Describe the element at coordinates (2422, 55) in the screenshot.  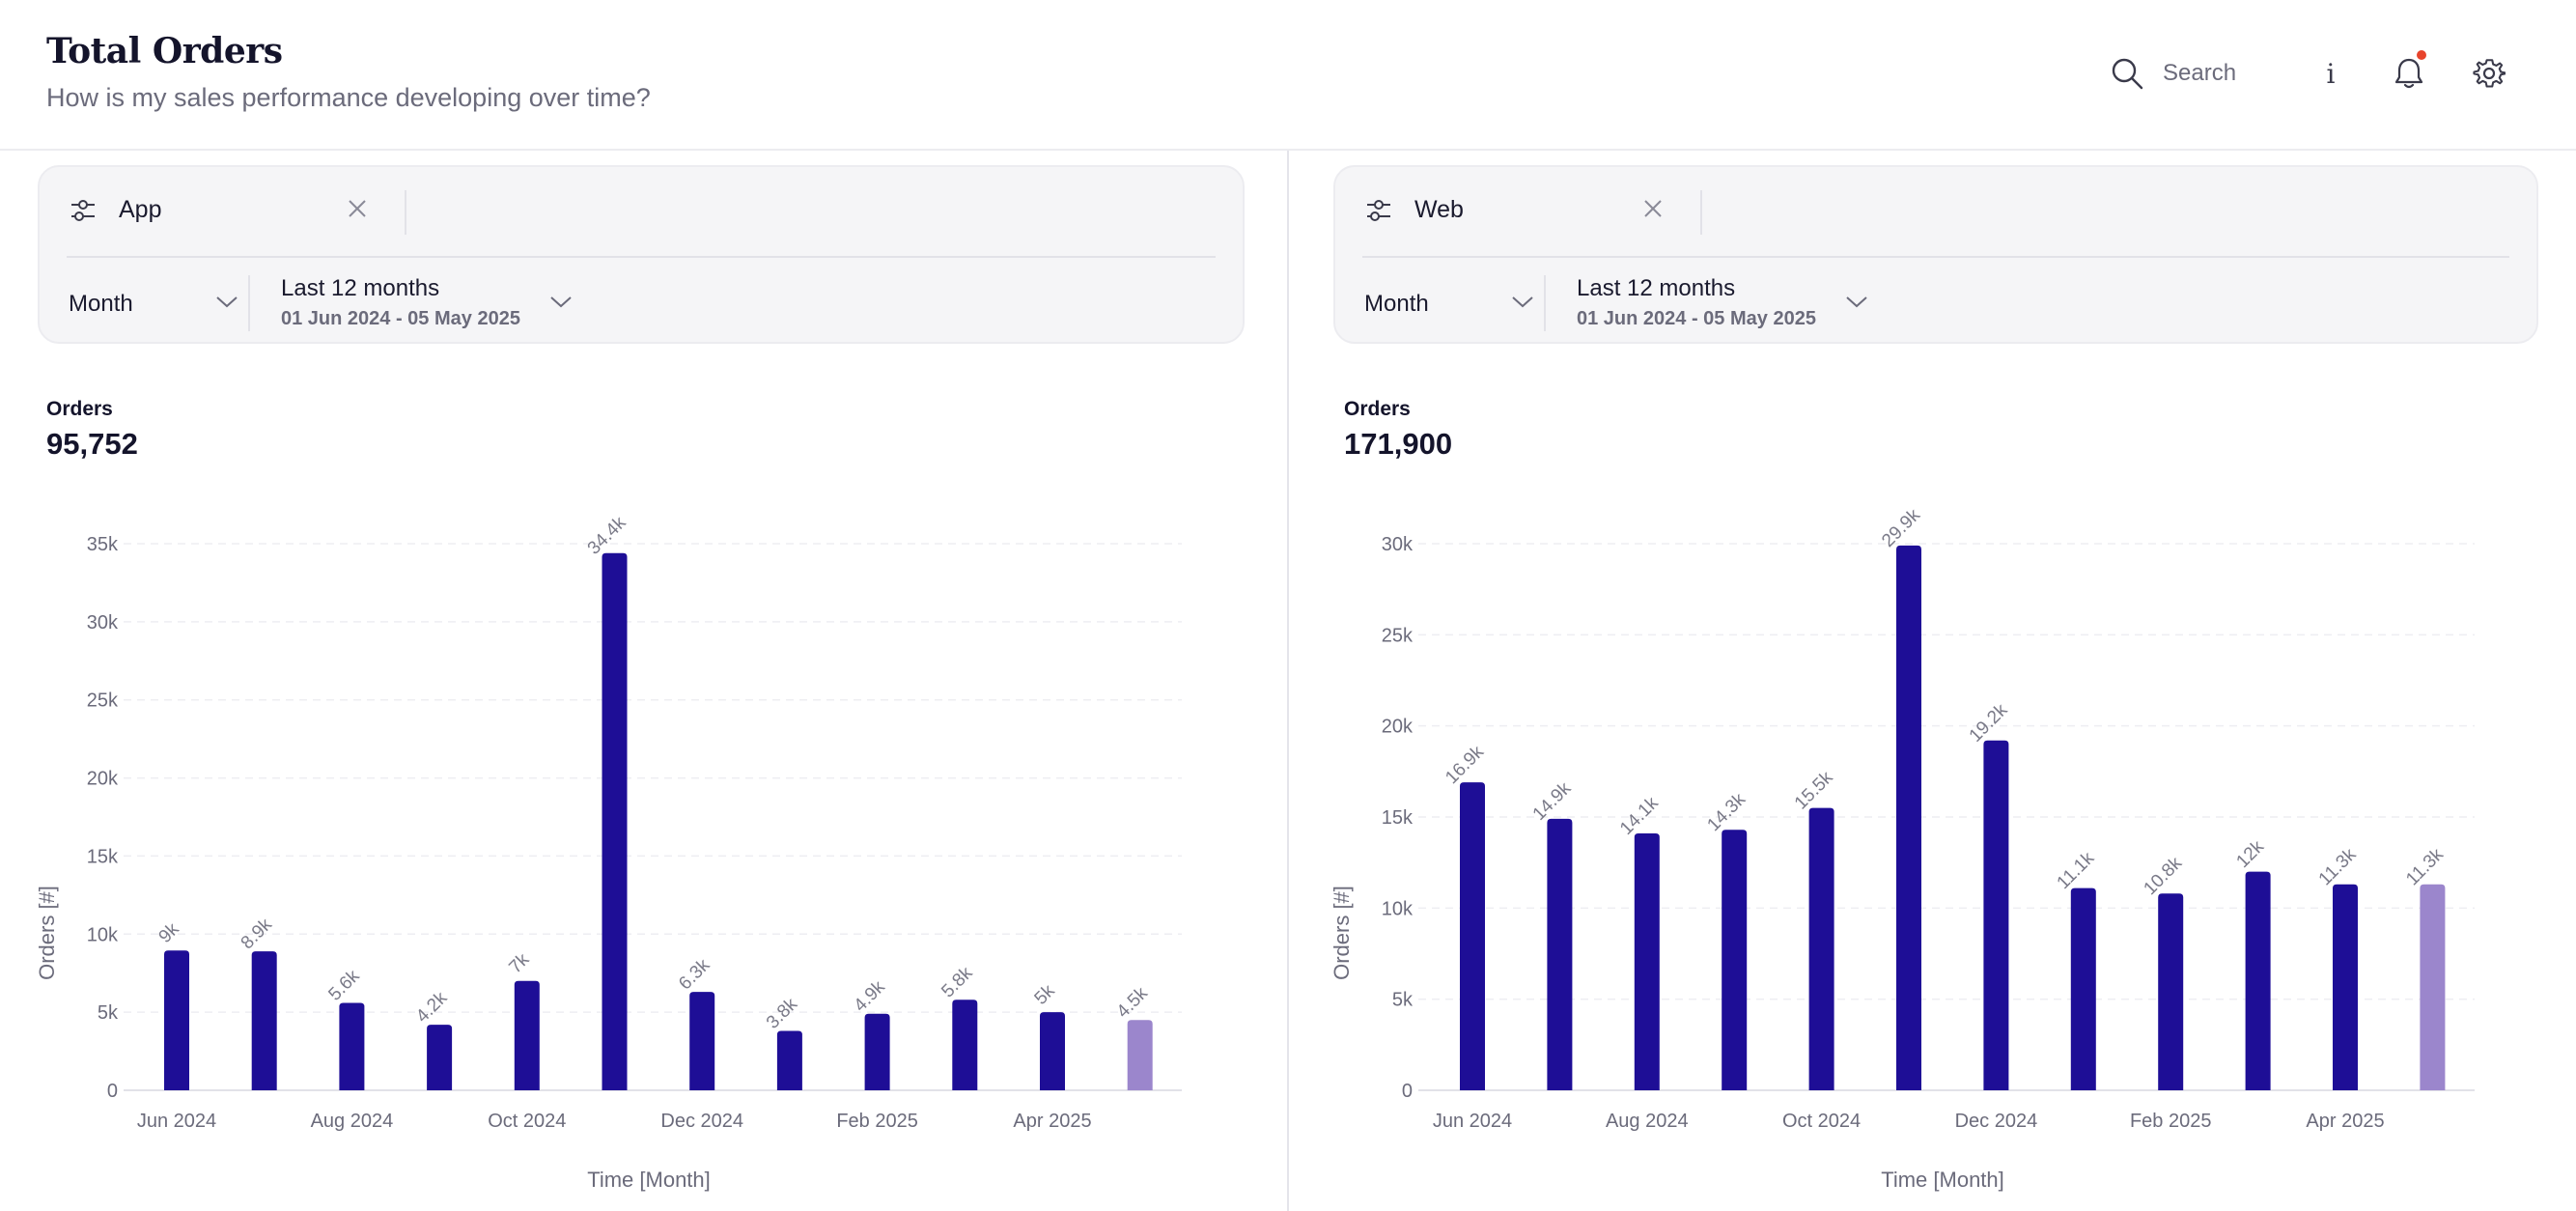
I see `notification-dot` at that location.